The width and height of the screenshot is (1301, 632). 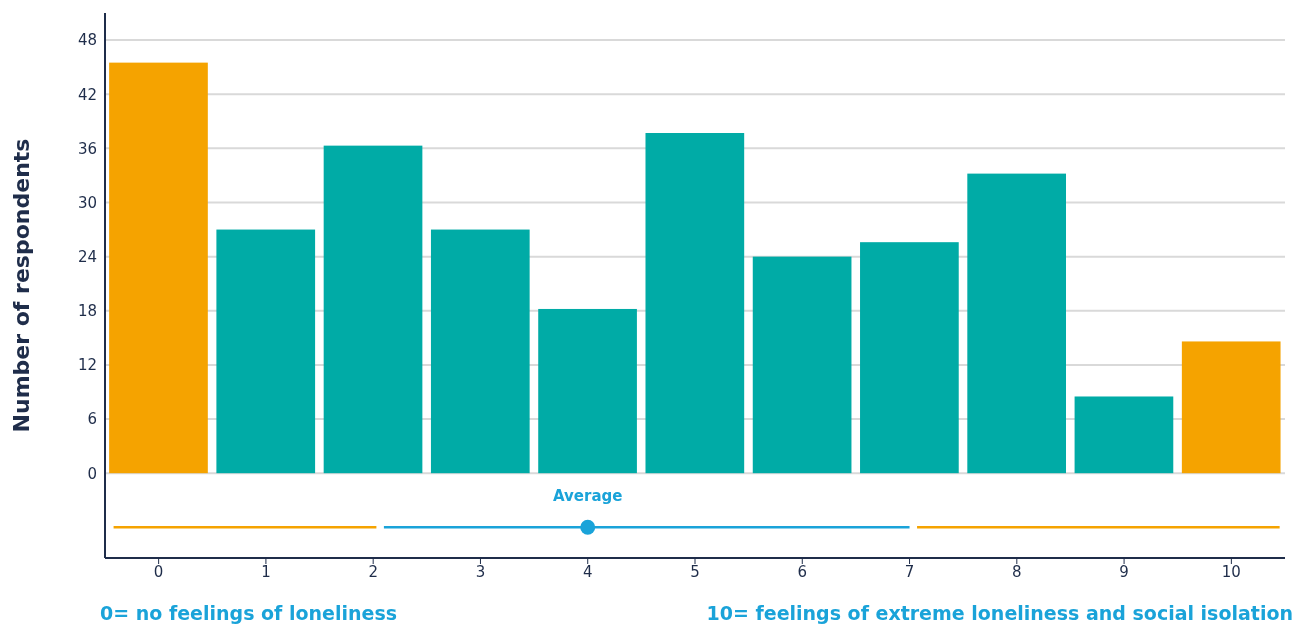 I want to click on series-label: Average, so click(x=587, y=496).